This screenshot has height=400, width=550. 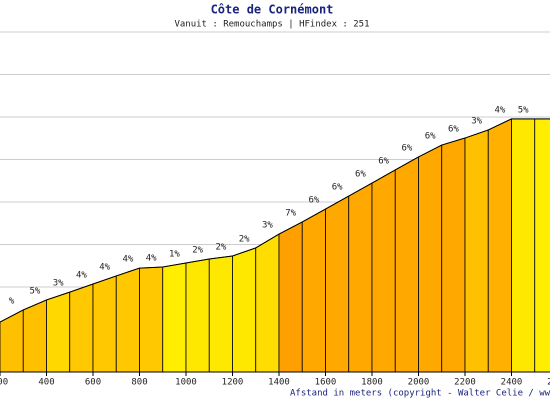 What do you see at coordinates (512, 383) in the screenshot?
I see `x-tick-label: 2400` at bounding box center [512, 383].